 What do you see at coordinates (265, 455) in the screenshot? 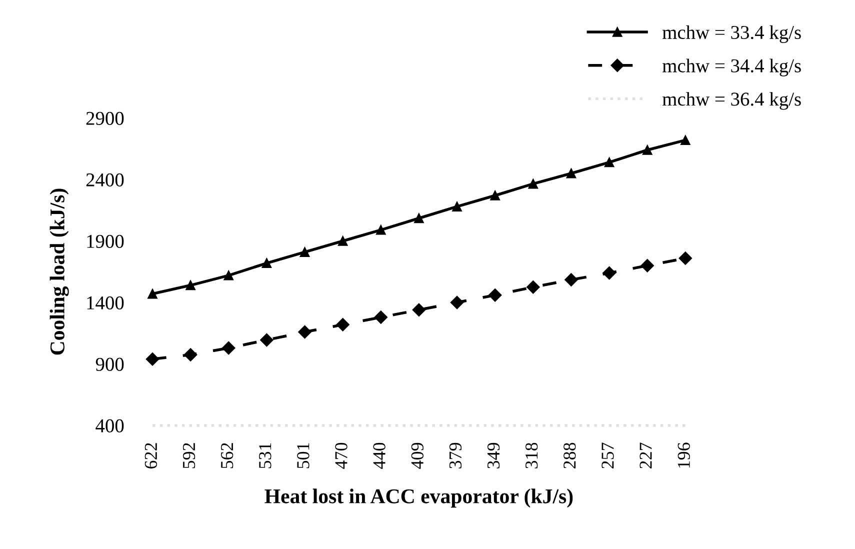
I see `x-tick-label: 531` at bounding box center [265, 455].